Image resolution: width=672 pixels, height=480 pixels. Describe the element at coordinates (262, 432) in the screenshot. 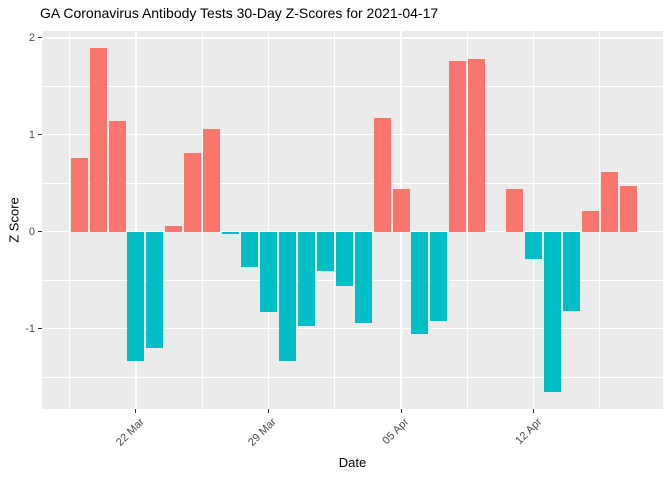

I see `x-axis-tick-label: 29 Mar` at that location.